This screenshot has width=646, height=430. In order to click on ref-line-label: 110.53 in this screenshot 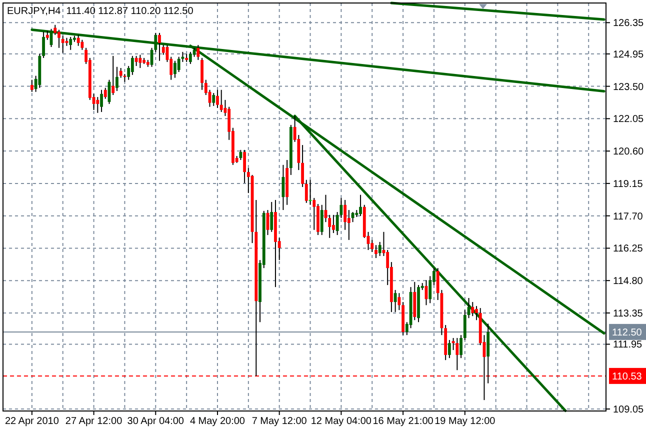, I will do `click(627, 376)`.